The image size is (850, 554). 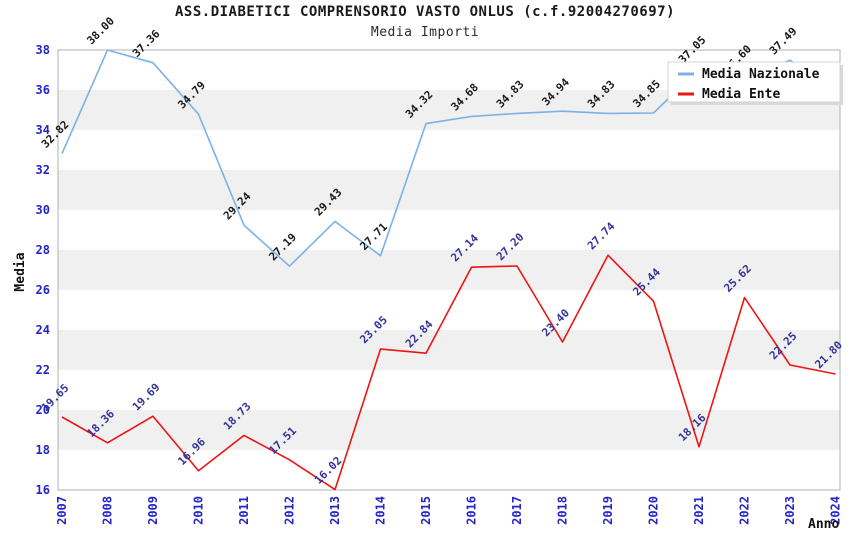 I want to click on x-axis-title: Anno, so click(x=823, y=524).